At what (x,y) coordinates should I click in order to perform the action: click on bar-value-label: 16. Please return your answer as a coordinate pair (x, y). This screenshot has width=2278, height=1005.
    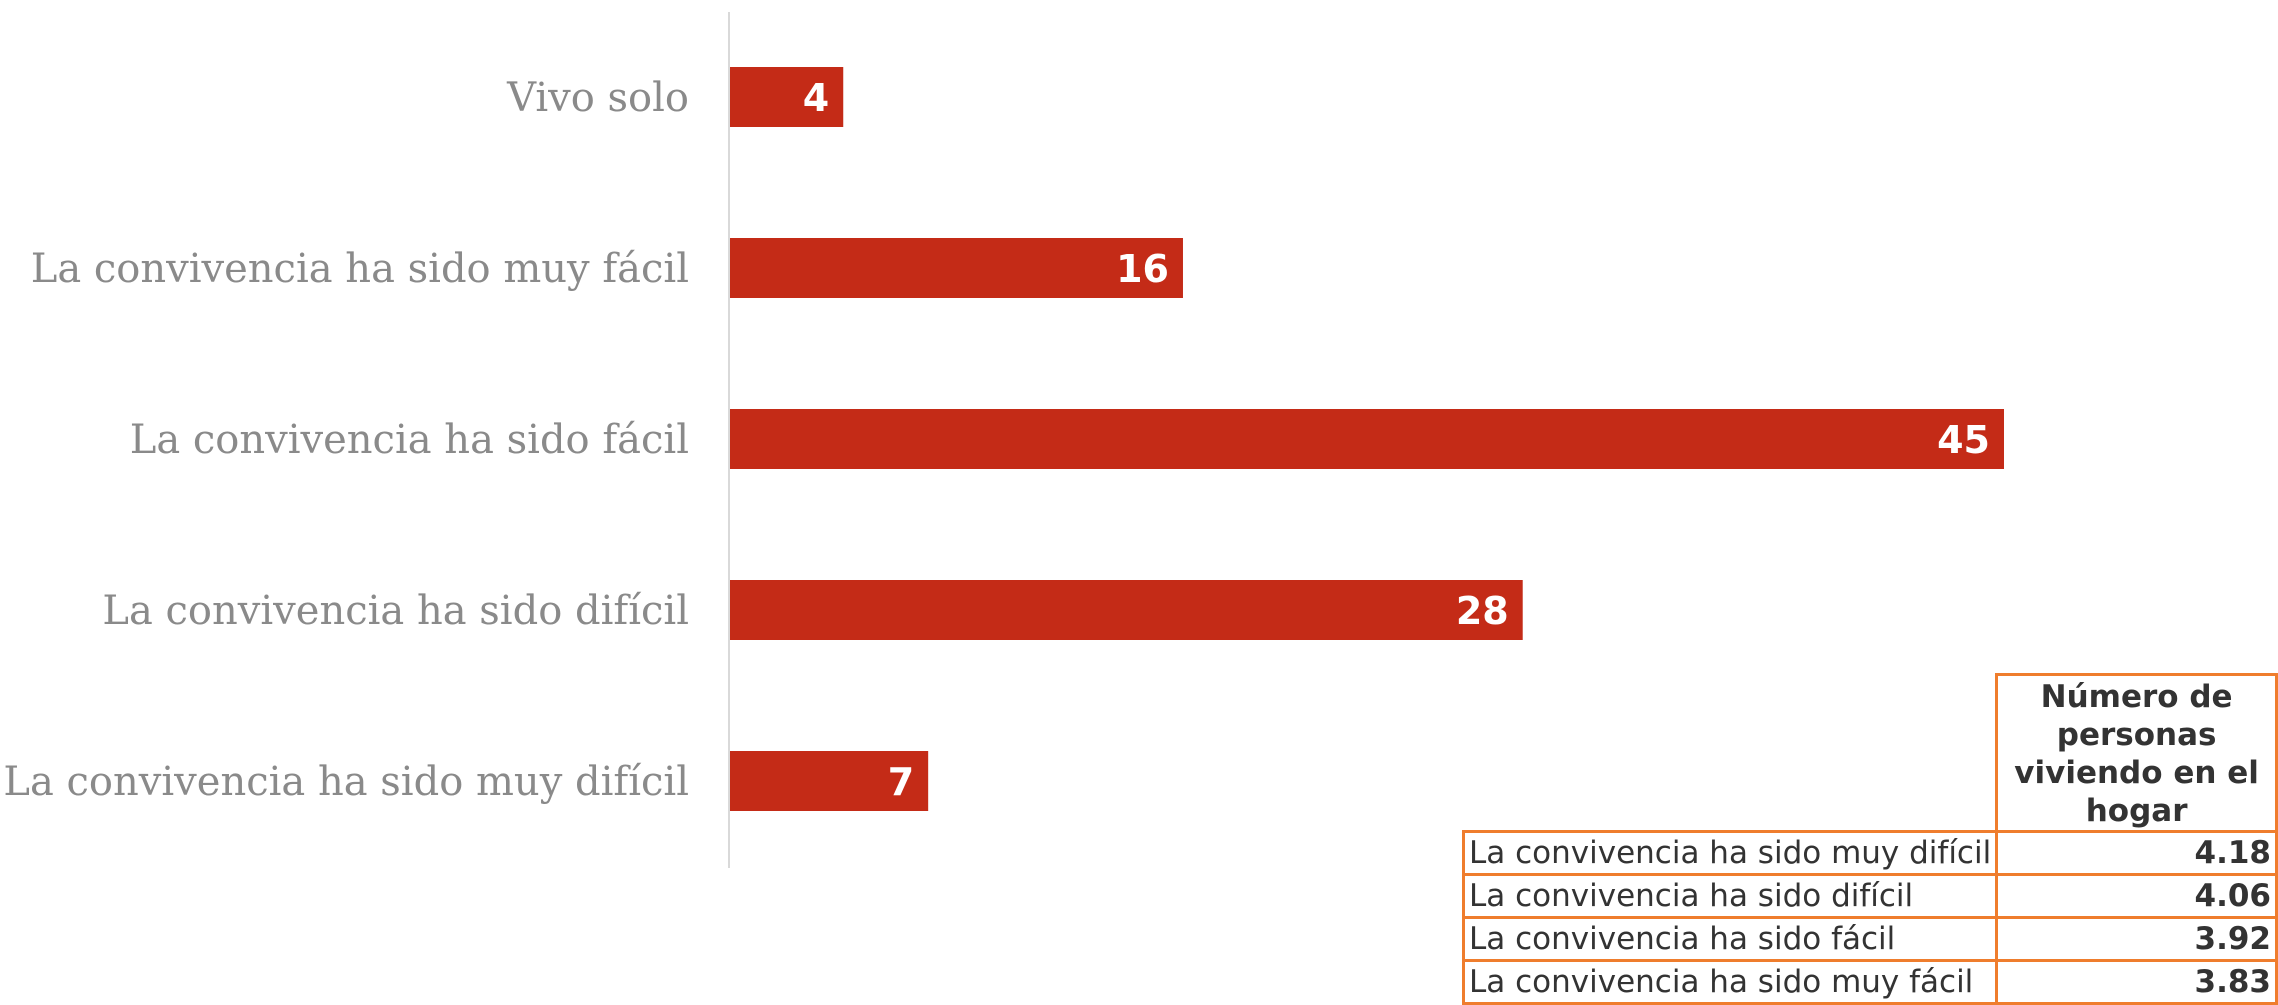
    Looking at the image, I should click on (1142, 269).